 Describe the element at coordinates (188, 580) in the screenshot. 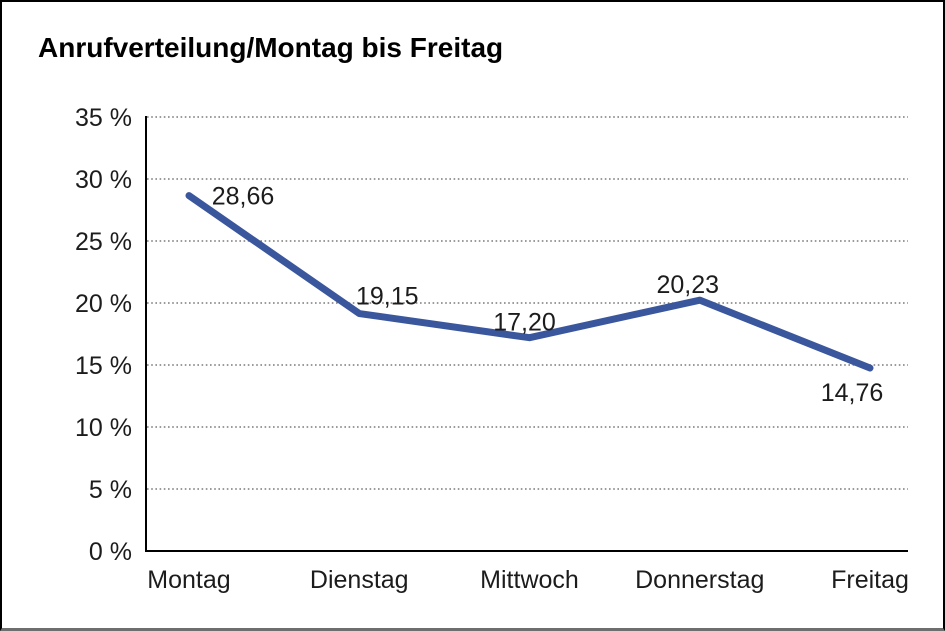

I see `x-tick-label-montag: Montag` at that location.